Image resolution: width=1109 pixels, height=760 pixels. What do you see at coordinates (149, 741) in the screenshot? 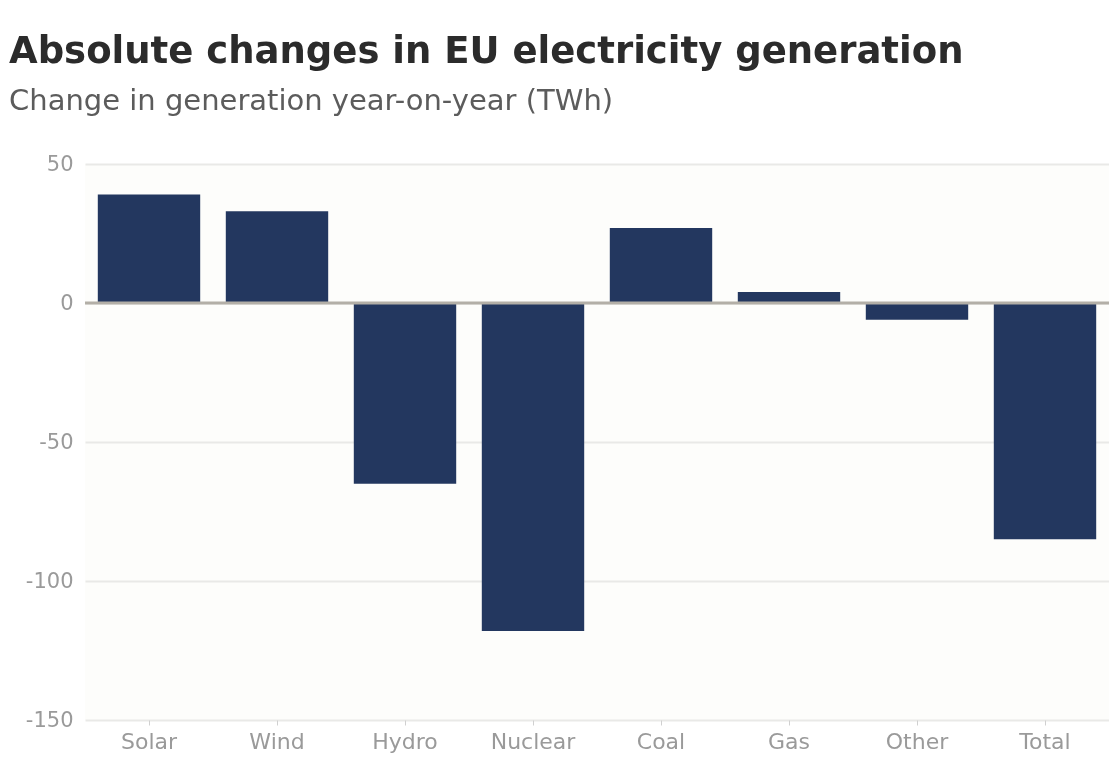
I see `x-tick-label: Solar` at bounding box center [149, 741].